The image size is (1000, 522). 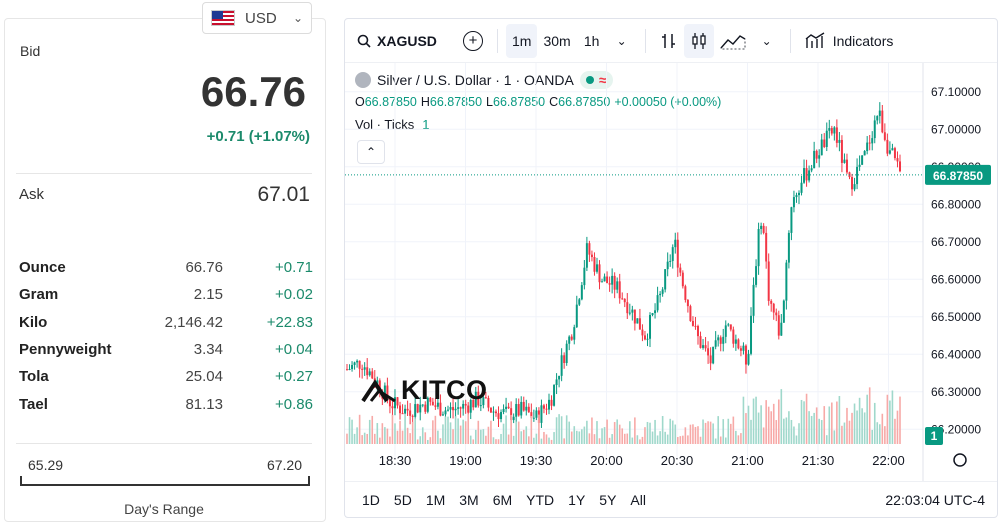 What do you see at coordinates (401, 41) in the screenshot?
I see `symbol-search: XAGUSD` at bounding box center [401, 41].